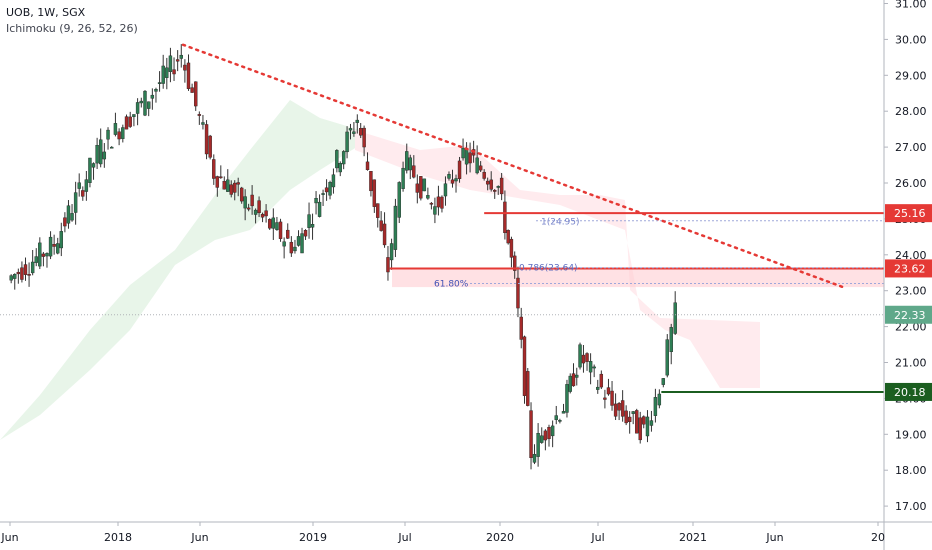 This screenshot has height=550, width=932. Describe the element at coordinates (597, 537) in the screenshot. I see `x-tick-label: Jul` at that location.